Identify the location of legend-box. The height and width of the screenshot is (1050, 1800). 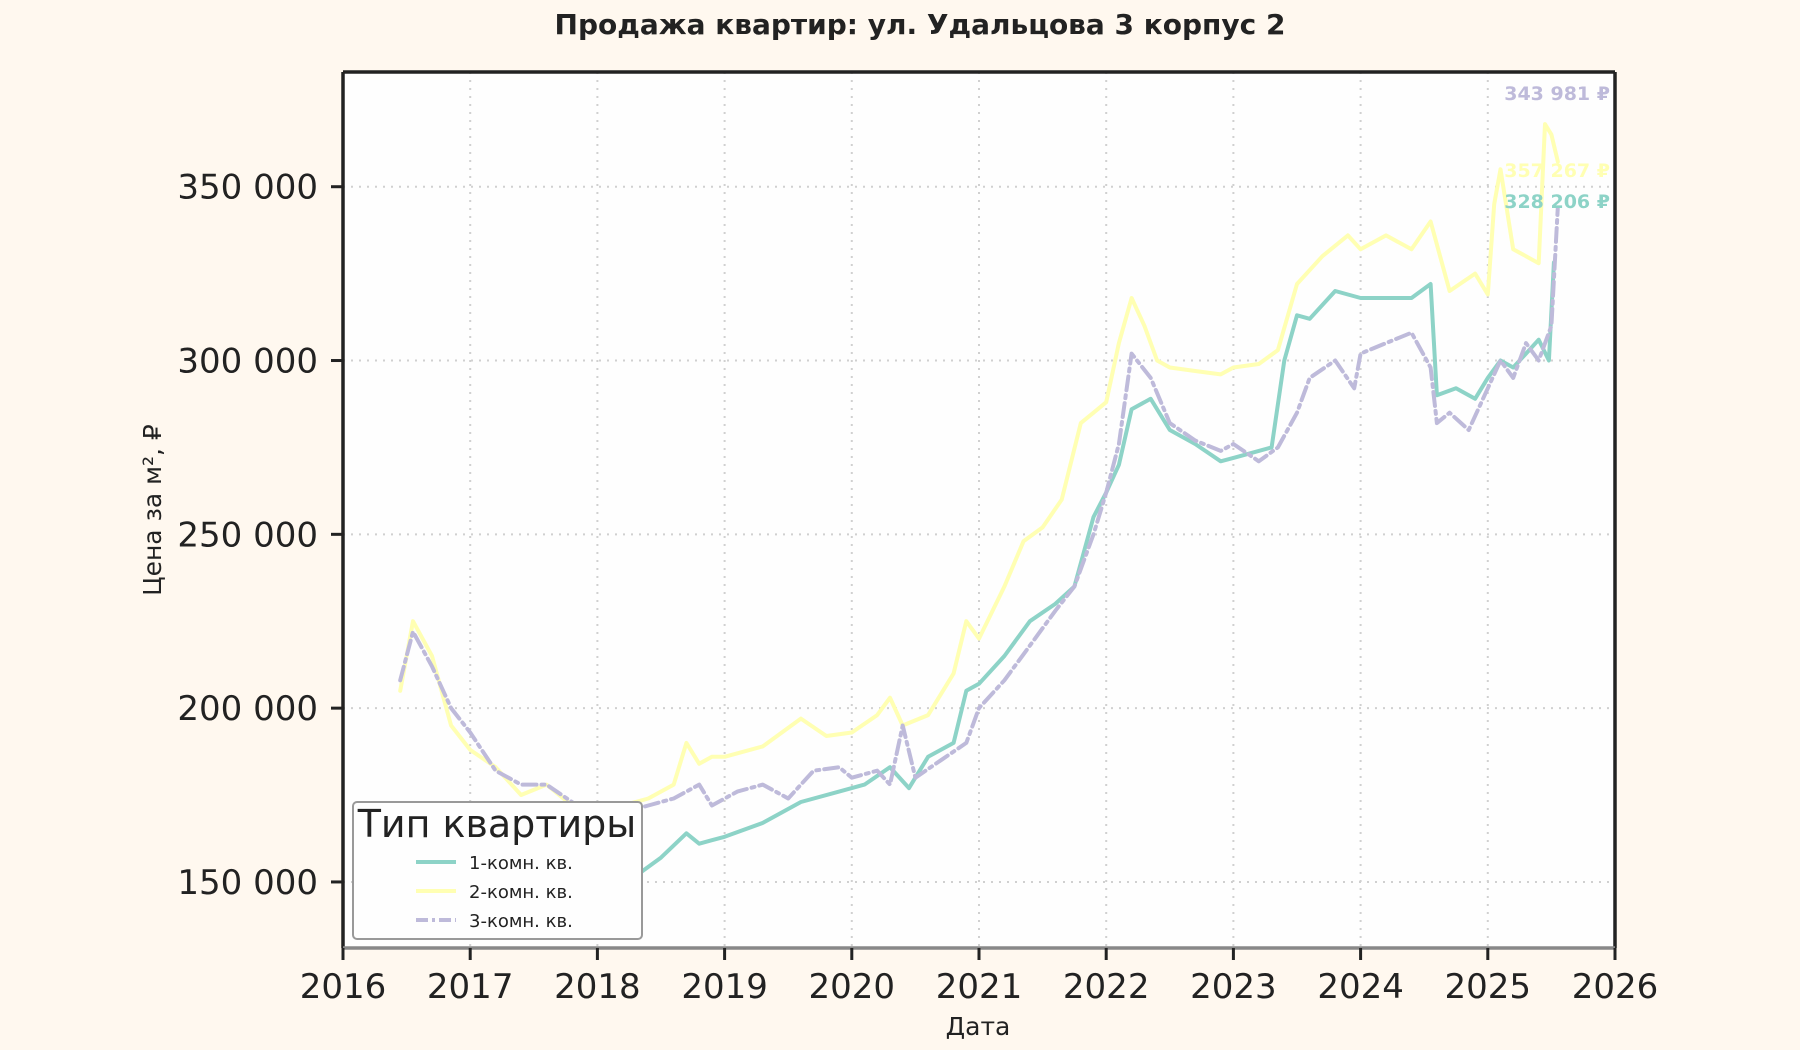
(497, 870).